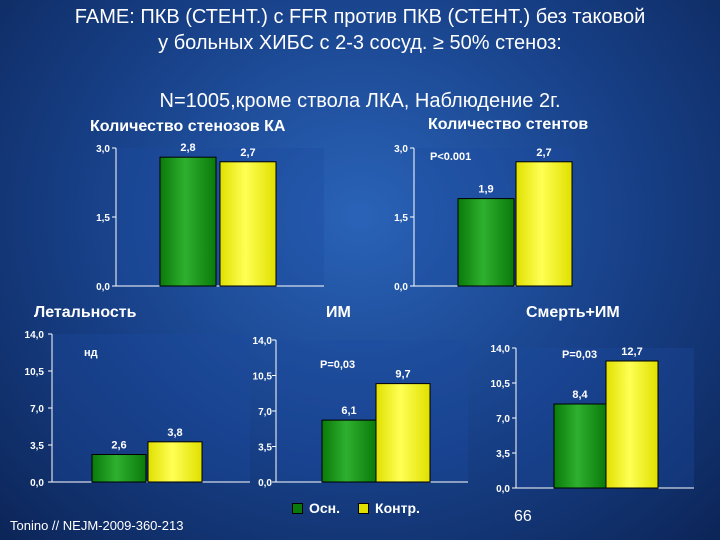  Describe the element at coordinates (356, 508) in the screenshot. I see `legend: Осн. Контр.` at that location.